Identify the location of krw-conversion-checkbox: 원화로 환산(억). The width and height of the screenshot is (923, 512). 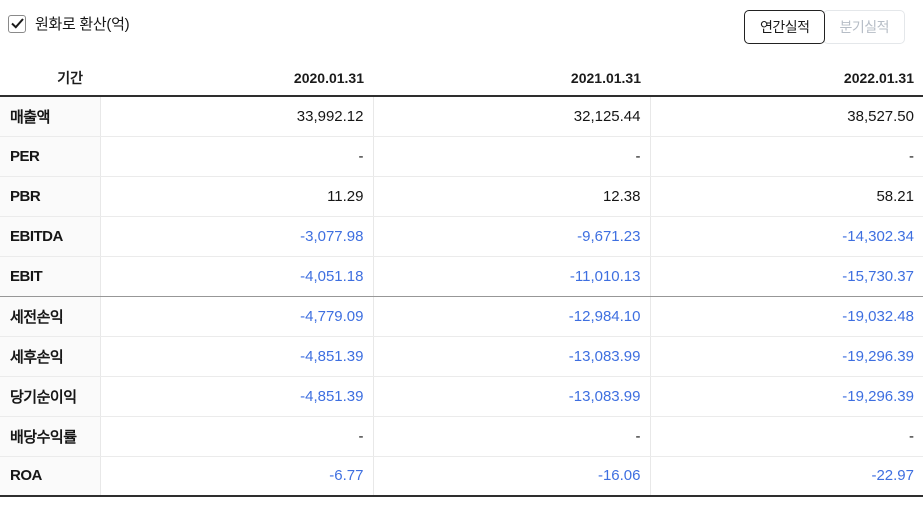
(69, 23).